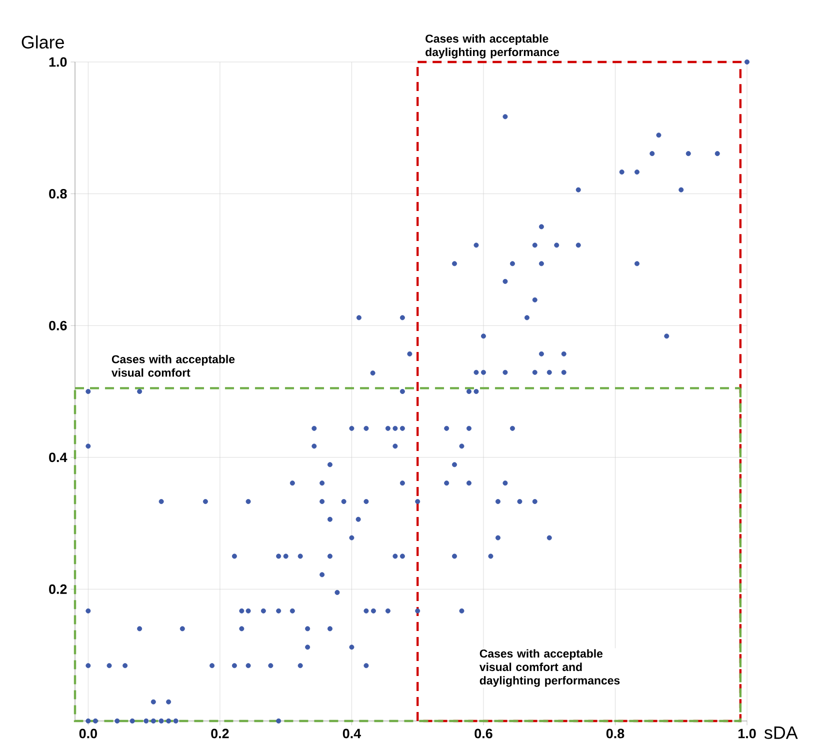  What do you see at coordinates (58, 325) in the screenshot?
I see `y-tick-label: 0.6` at bounding box center [58, 325].